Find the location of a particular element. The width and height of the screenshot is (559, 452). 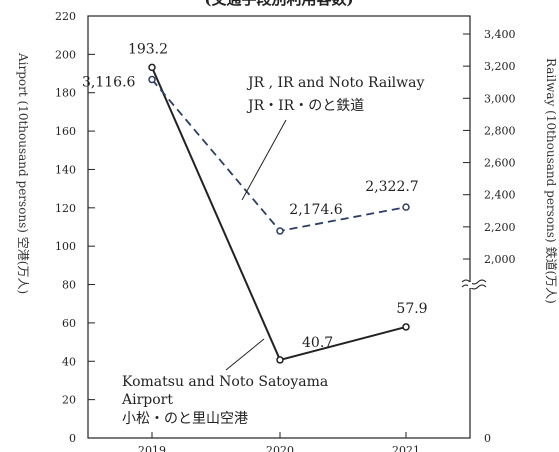

x-tick-label: 2019 is located at coordinates (152, 448).